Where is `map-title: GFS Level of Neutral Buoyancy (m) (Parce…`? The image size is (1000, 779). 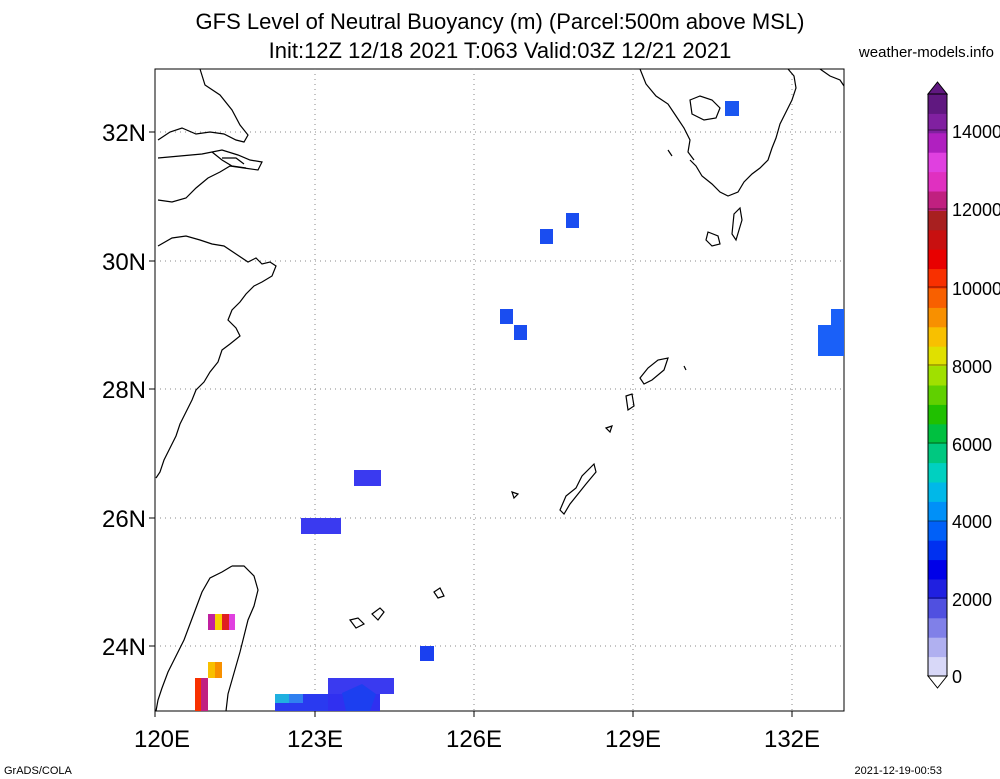
map-title: GFS Level of Neutral Buoyancy (m) (Parce… is located at coordinates (500, 21).